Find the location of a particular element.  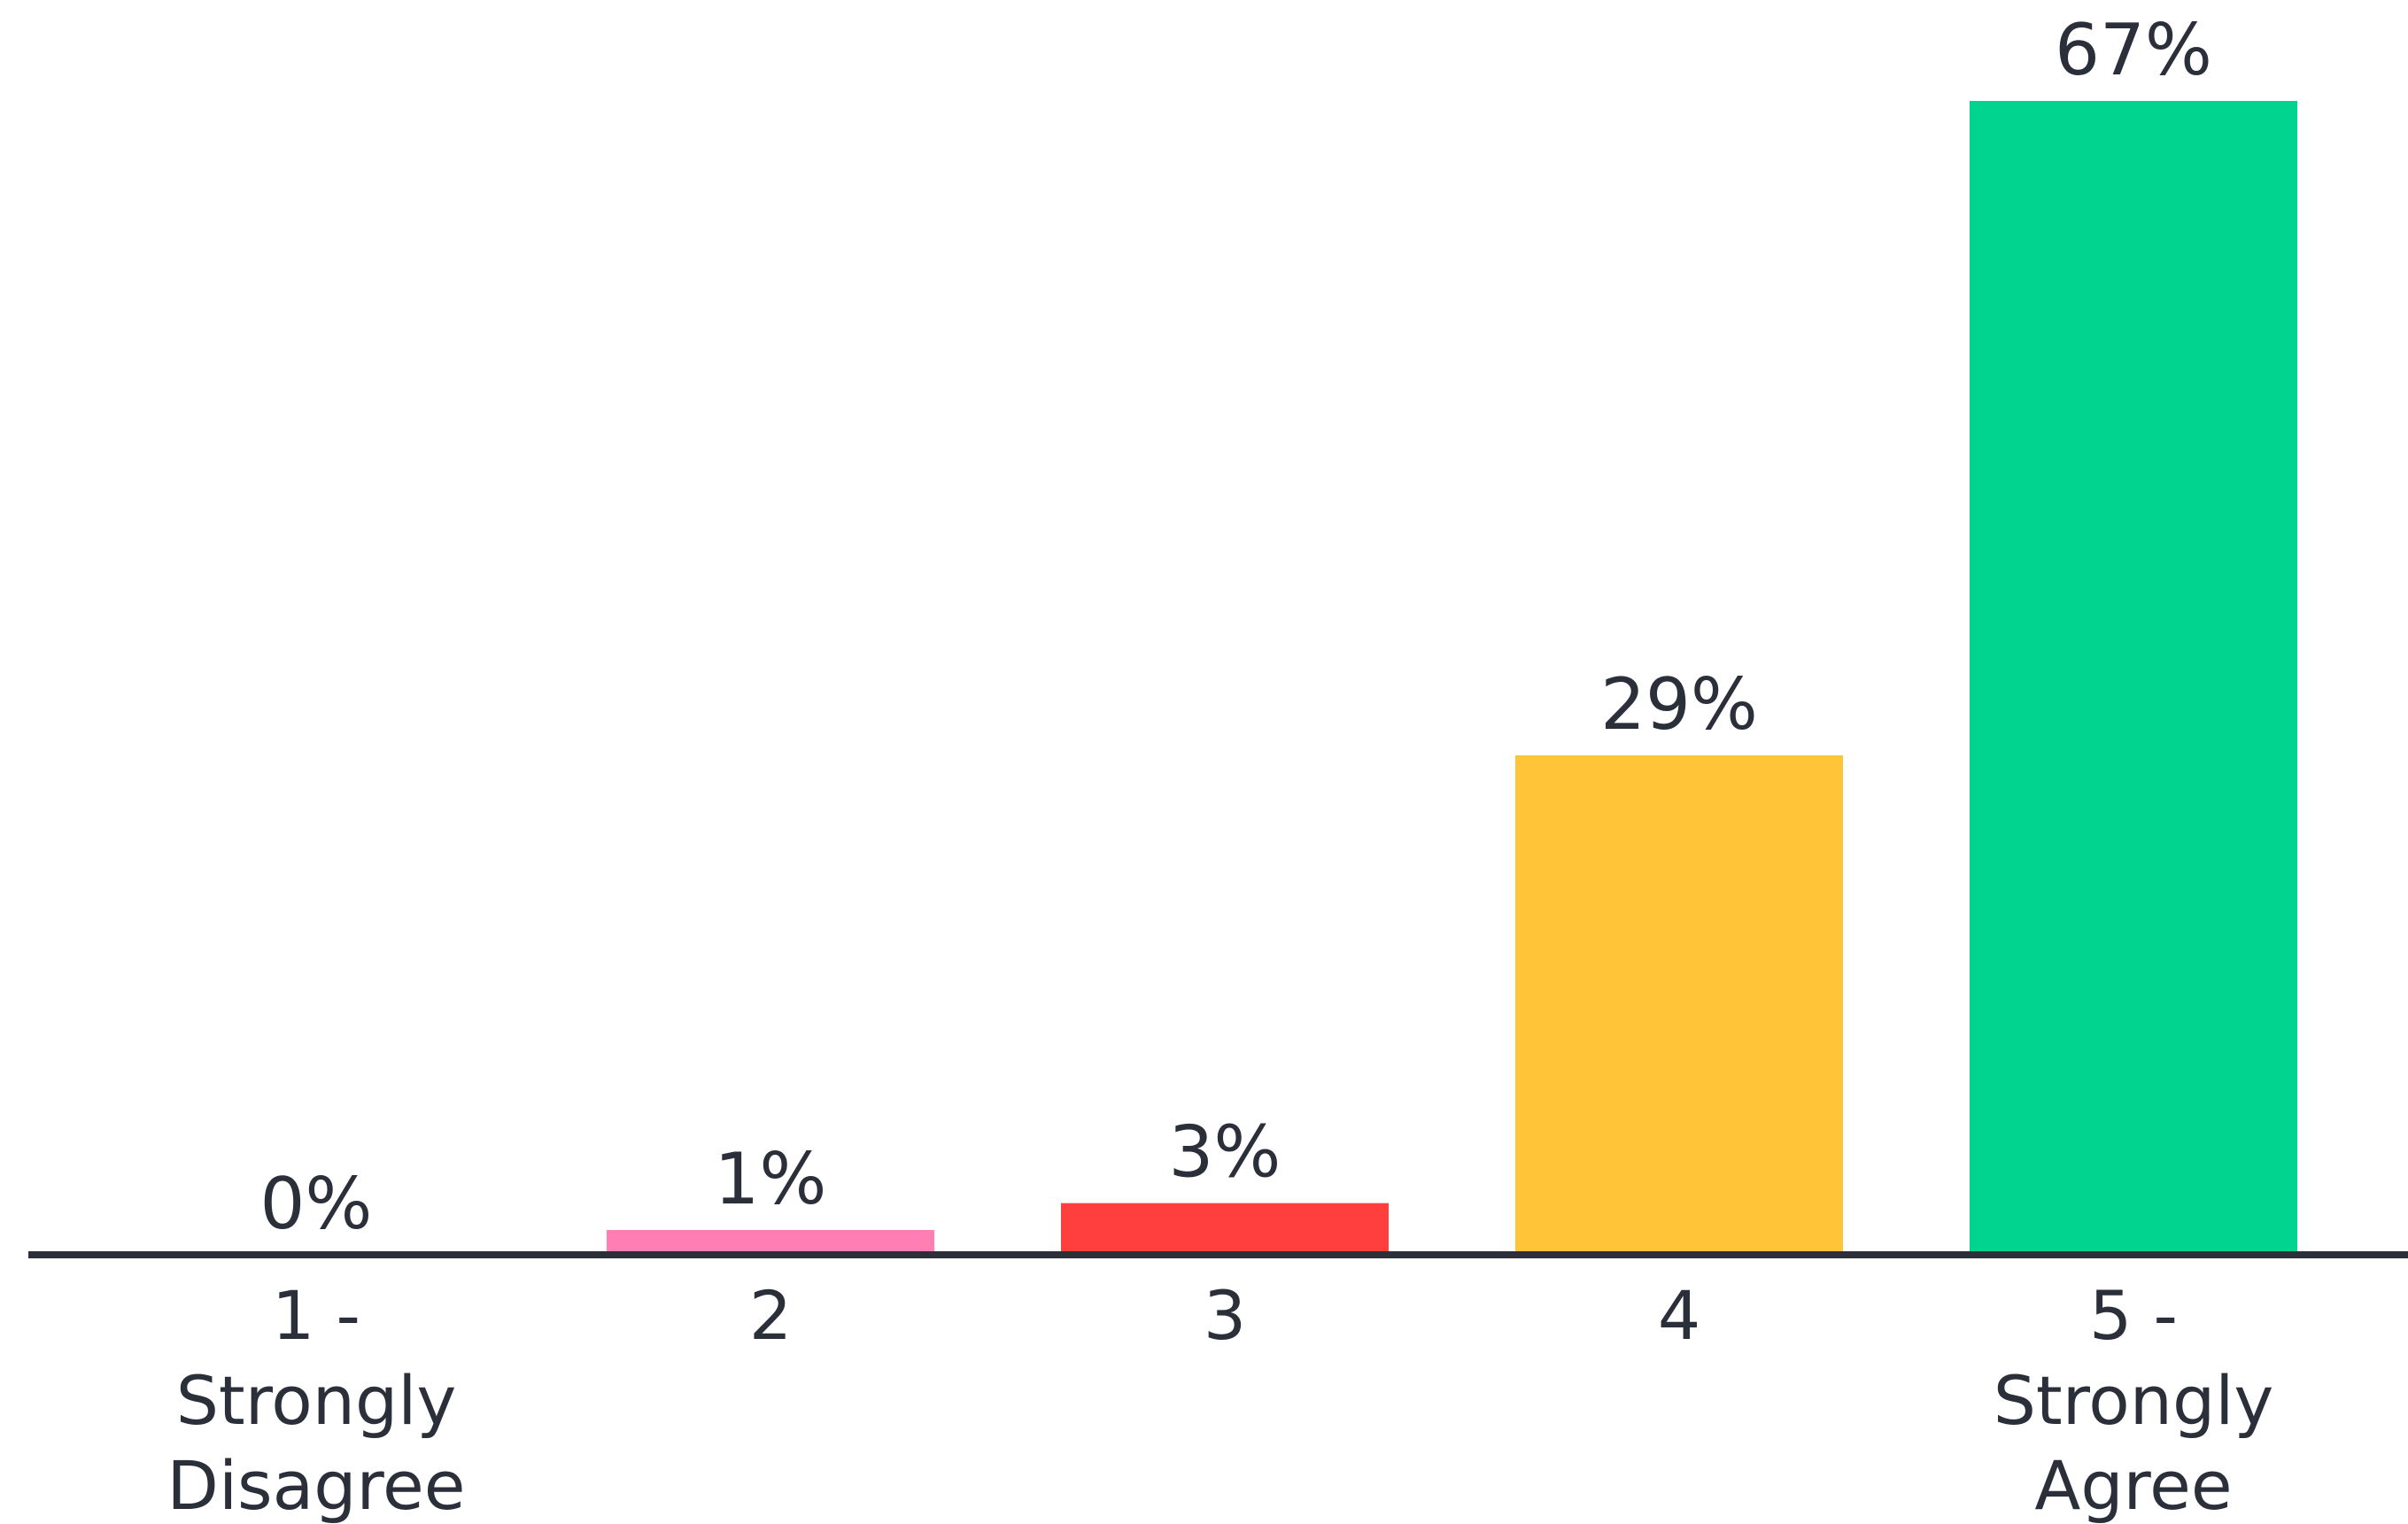

tick-label-1: 1 -Strongly Disagree is located at coordinates (315, 1400).